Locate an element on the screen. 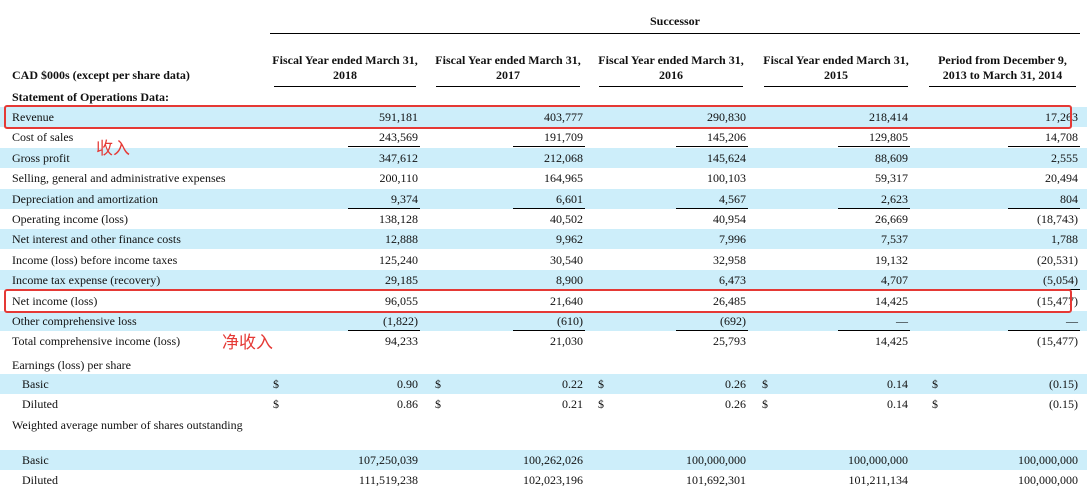 The image size is (1087, 495). value-cell: 0.86 is located at coordinates (407, 404).